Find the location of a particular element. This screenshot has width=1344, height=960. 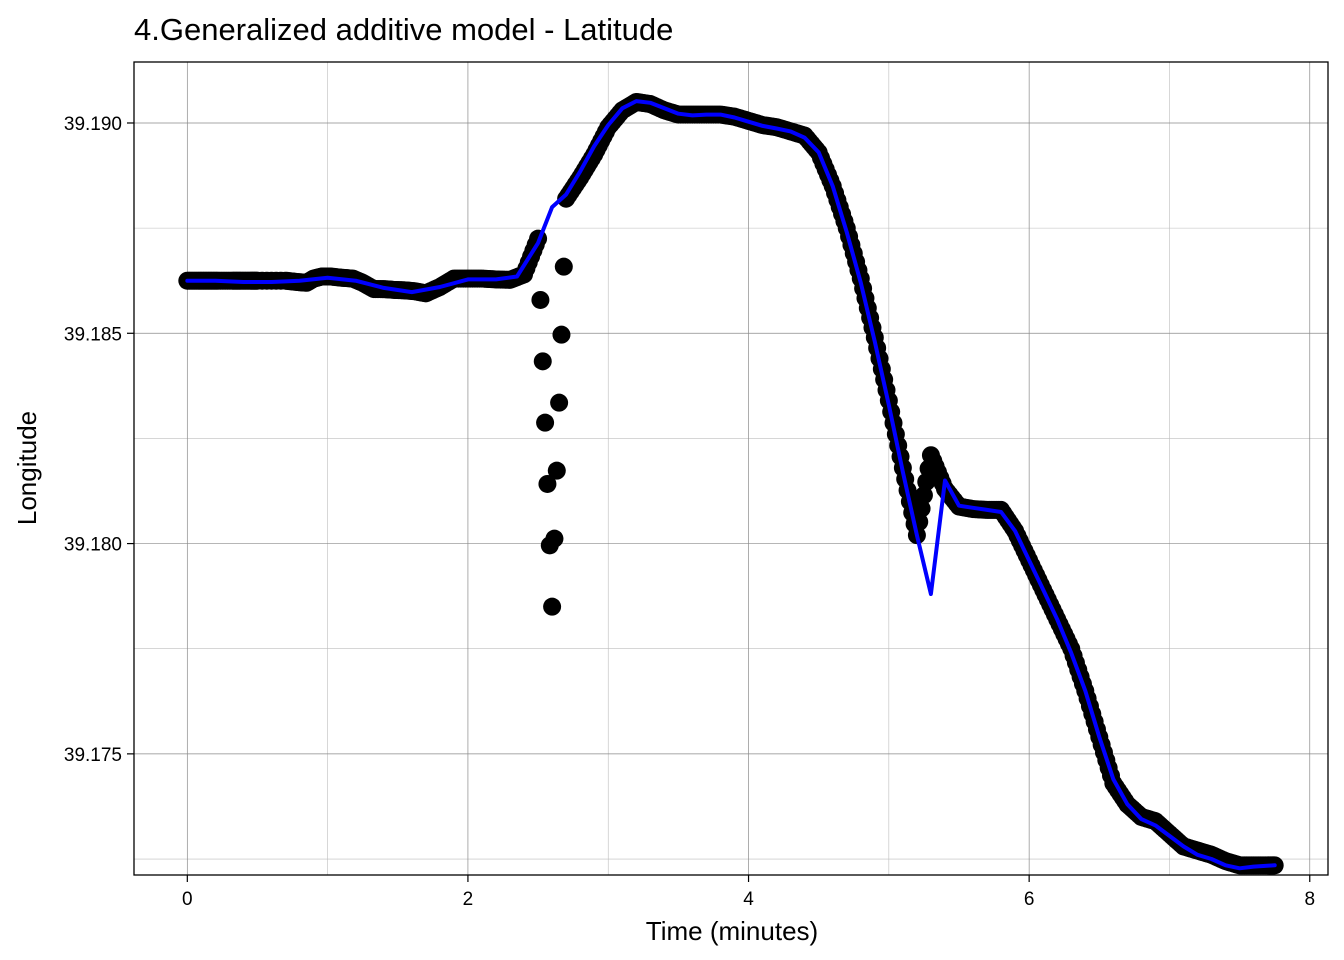

x-axis-label: Time (minutes) is located at coordinates (732, 931).